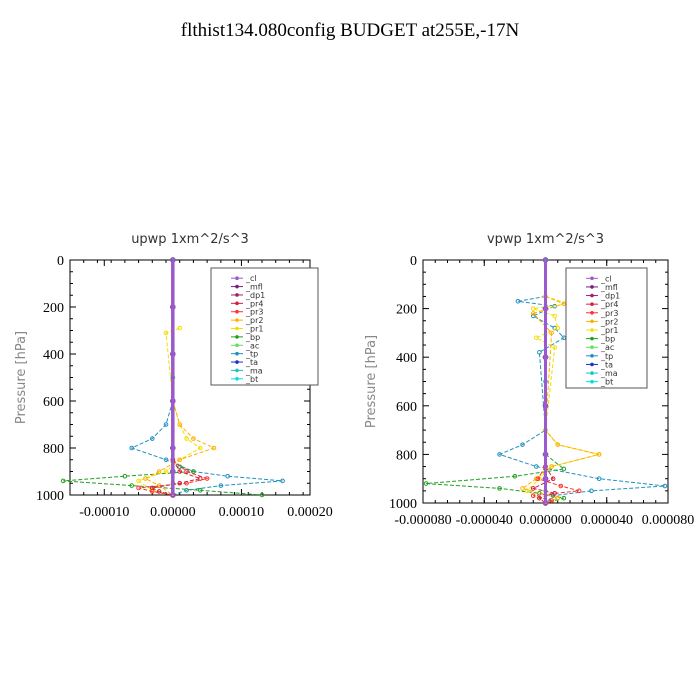 The image size is (700, 700). Describe the element at coordinates (53, 449) in the screenshot. I see `y-tick-label: 800` at that location.